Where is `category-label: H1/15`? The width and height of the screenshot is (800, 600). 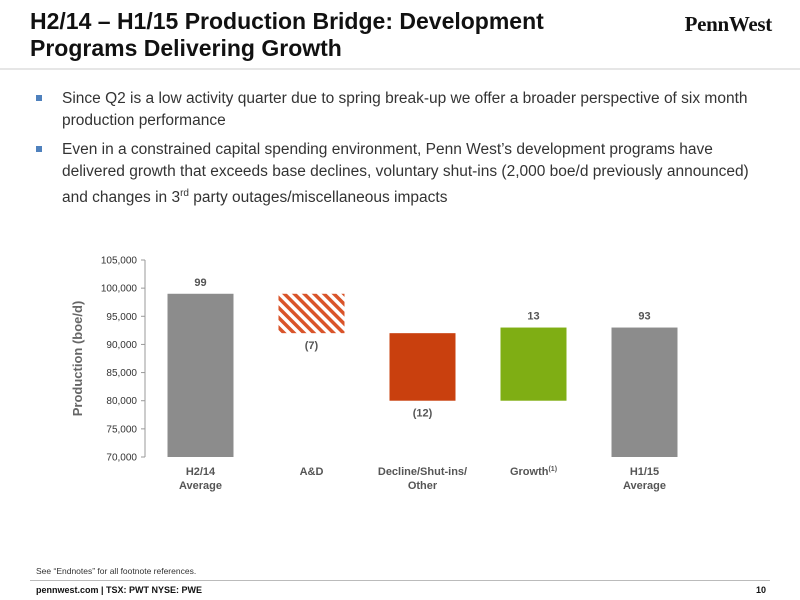 category-label: H1/15 is located at coordinates (644, 472).